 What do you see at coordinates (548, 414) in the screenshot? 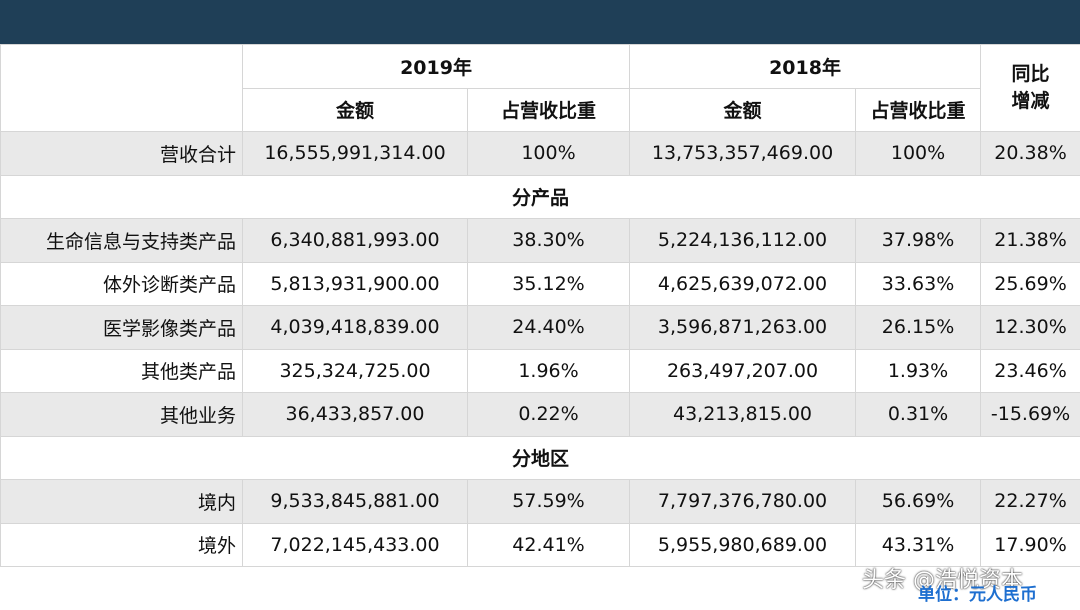
I see `cell: 0.22%` at bounding box center [548, 414].